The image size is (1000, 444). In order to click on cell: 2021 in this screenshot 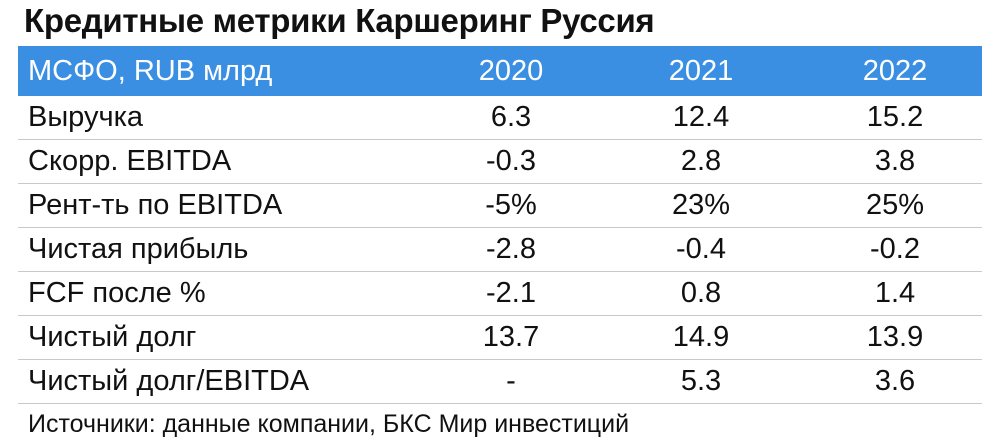, I will do `click(701, 70)`.